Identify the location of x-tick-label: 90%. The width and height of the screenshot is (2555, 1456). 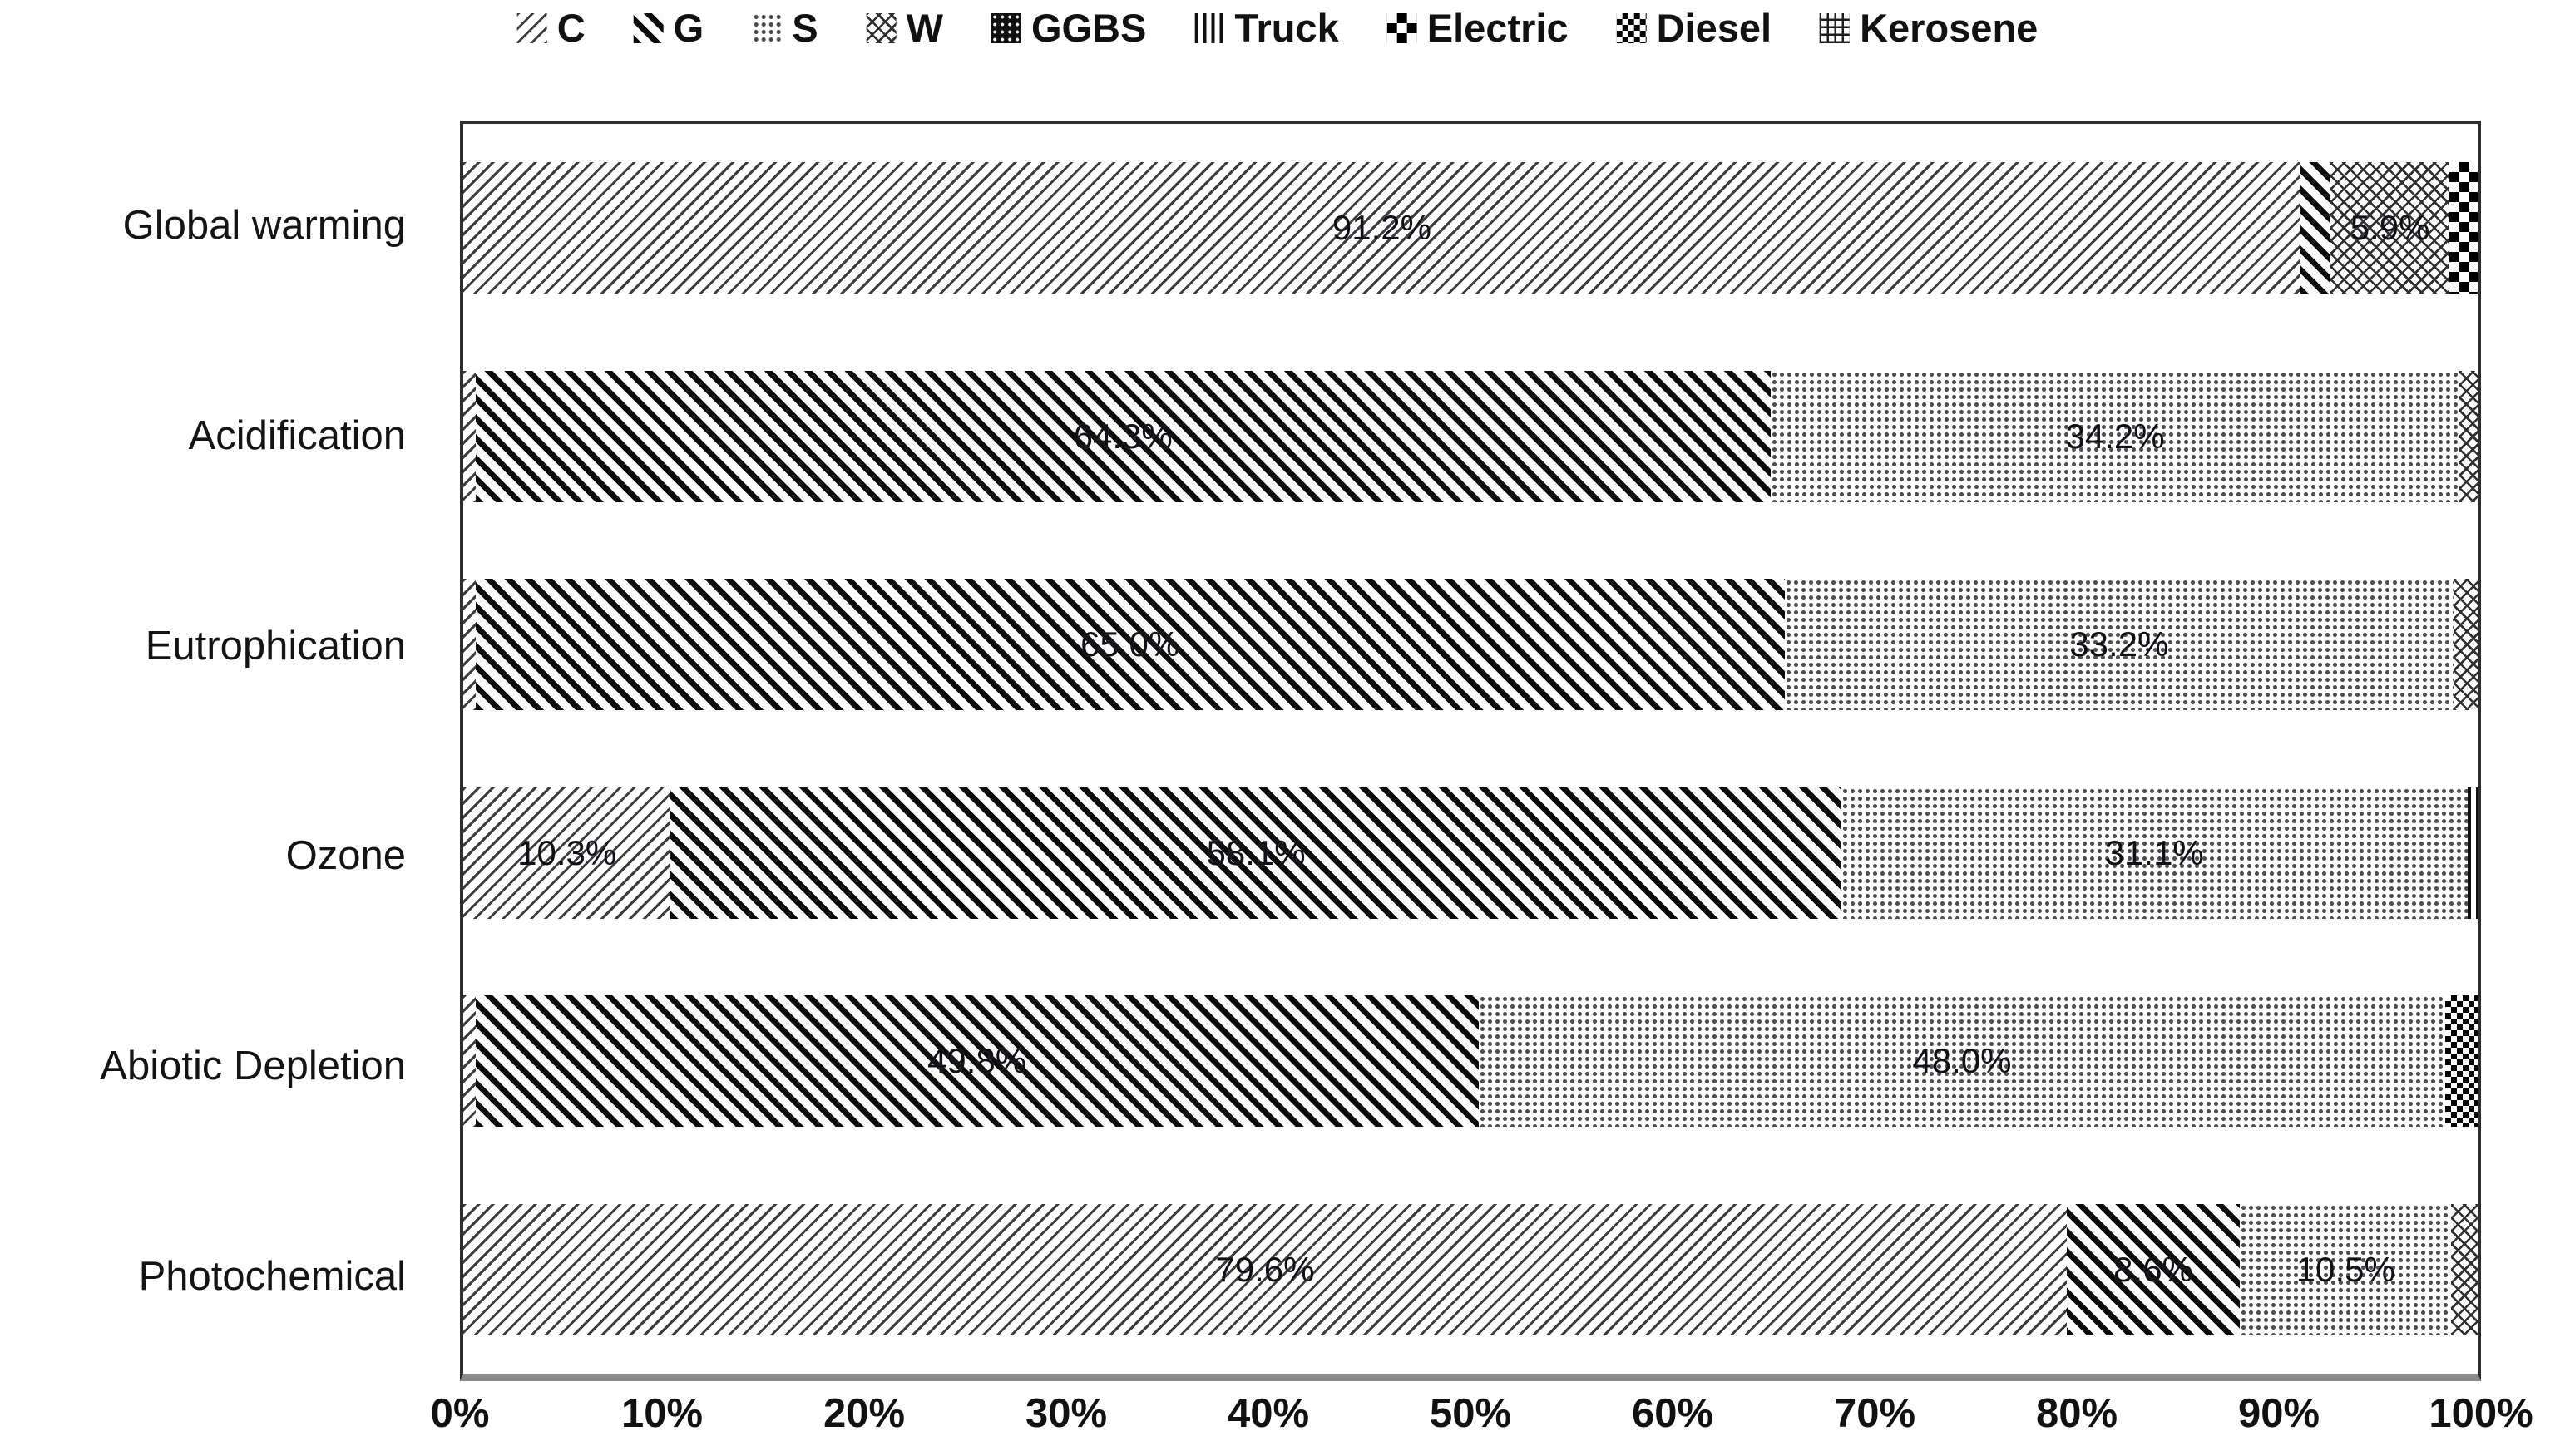
(2278, 1413).